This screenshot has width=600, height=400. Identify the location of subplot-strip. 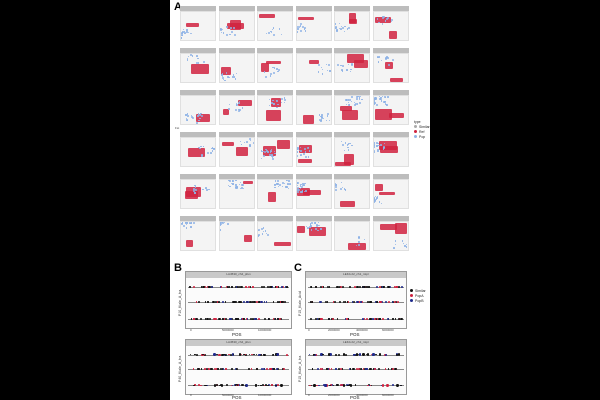
(198, 8).